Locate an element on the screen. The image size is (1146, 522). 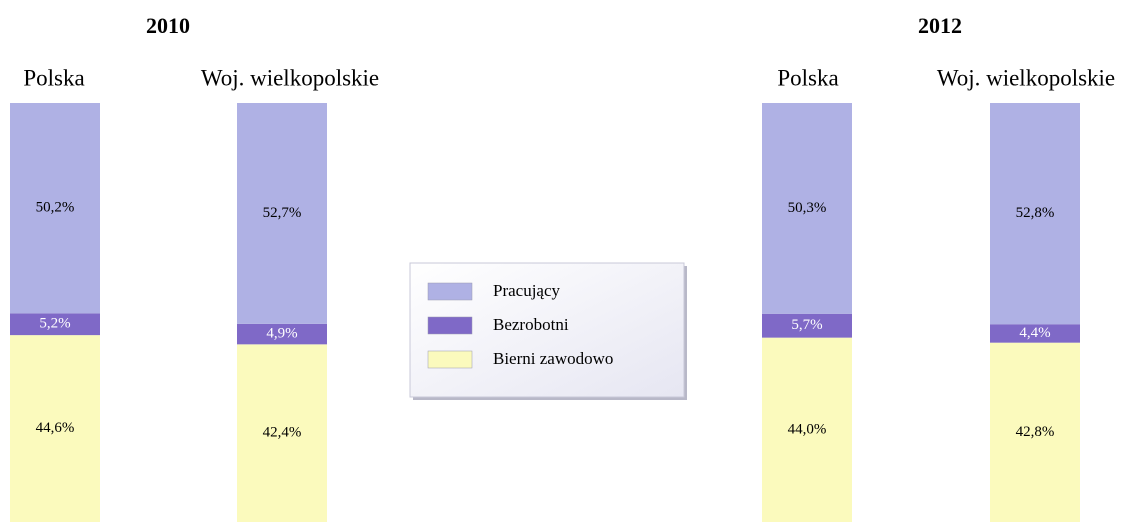
group-title: 2010 is located at coordinates (168, 25).